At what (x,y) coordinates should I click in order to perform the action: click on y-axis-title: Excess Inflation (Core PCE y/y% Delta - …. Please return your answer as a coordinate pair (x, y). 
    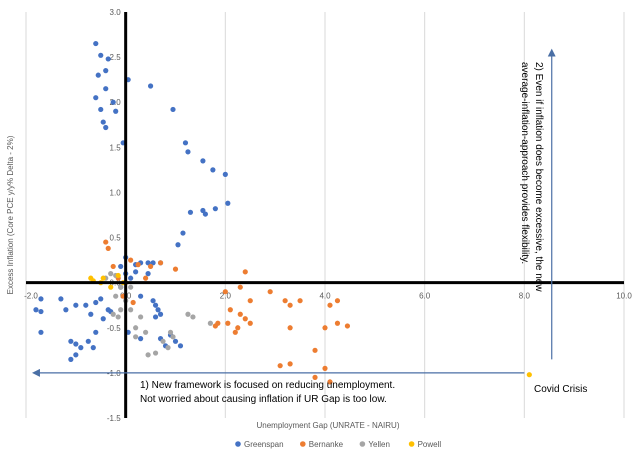
    Looking at the image, I should click on (10, 214).